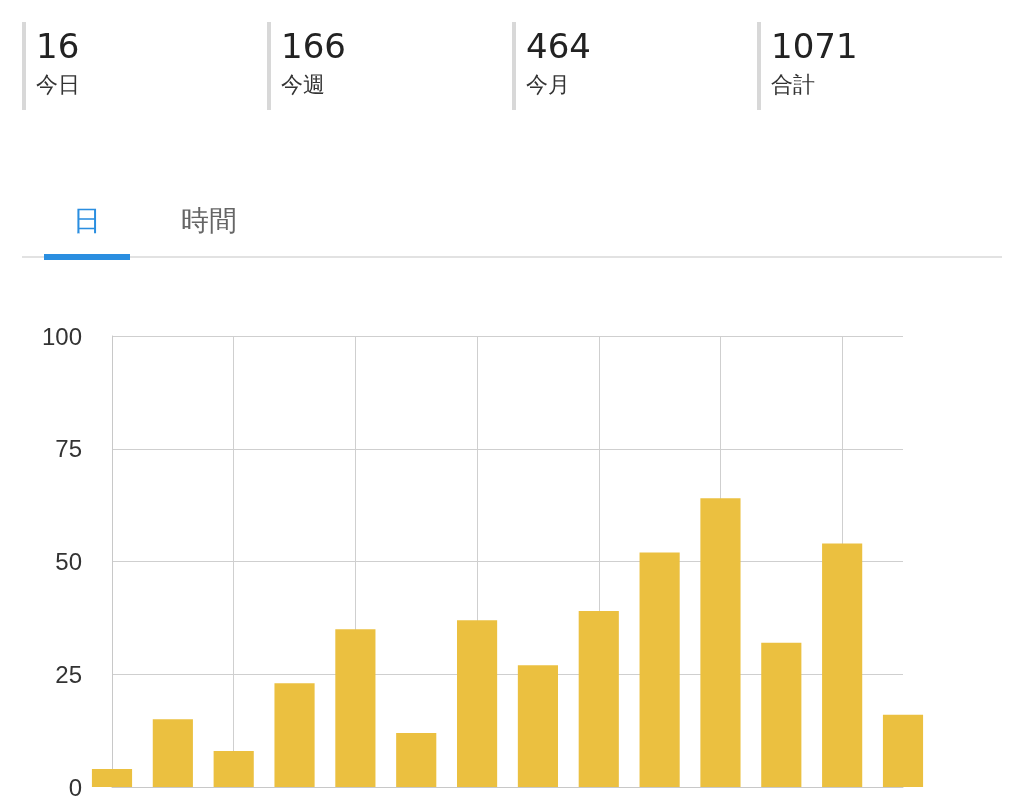  Describe the element at coordinates (58, 85) in the screenshot. I see `text: 今日` at that location.